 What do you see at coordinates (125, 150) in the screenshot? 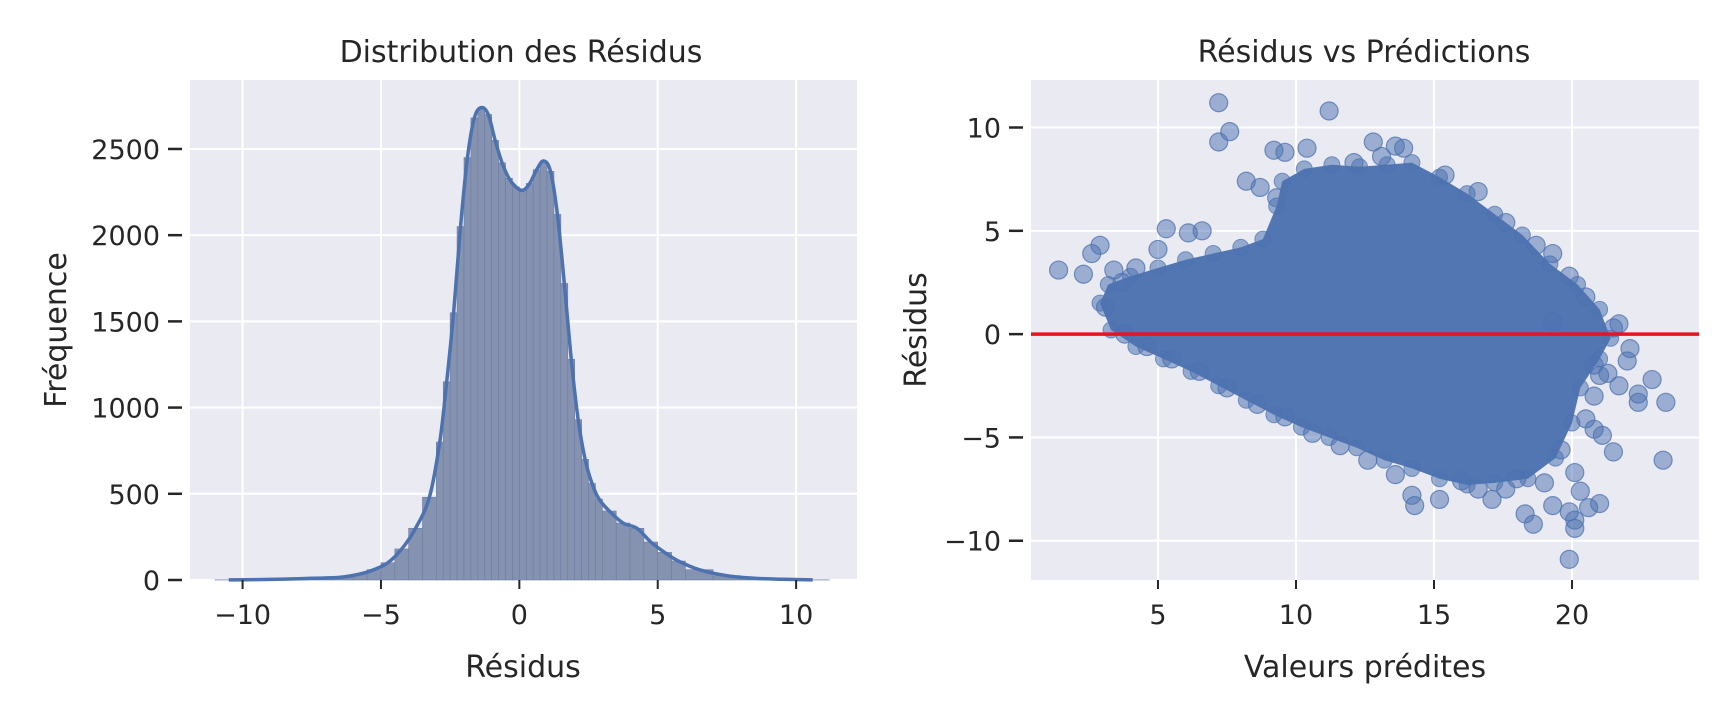
I see `y-tick-label: 2500` at bounding box center [125, 150].